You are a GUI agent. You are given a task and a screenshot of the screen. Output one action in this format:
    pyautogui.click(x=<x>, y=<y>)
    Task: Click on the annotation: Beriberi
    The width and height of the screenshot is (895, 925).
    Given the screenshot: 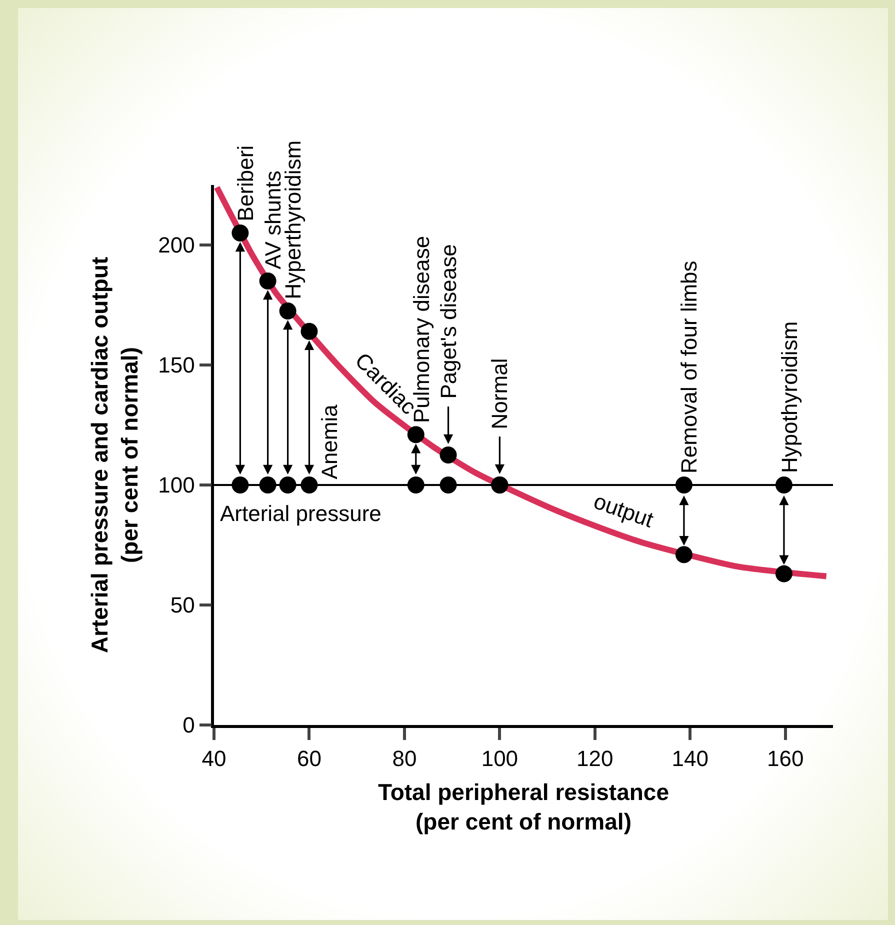 What is the action you would take?
    pyautogui.click(x=245, y=183)
    